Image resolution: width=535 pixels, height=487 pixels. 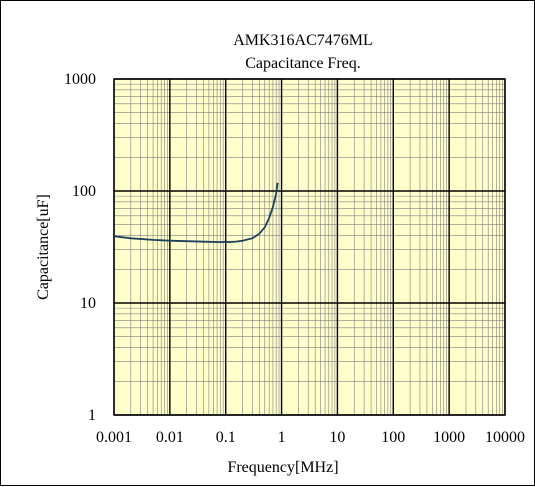 I want to click on x-tick-label: 10000, so click(x=505, y=437).